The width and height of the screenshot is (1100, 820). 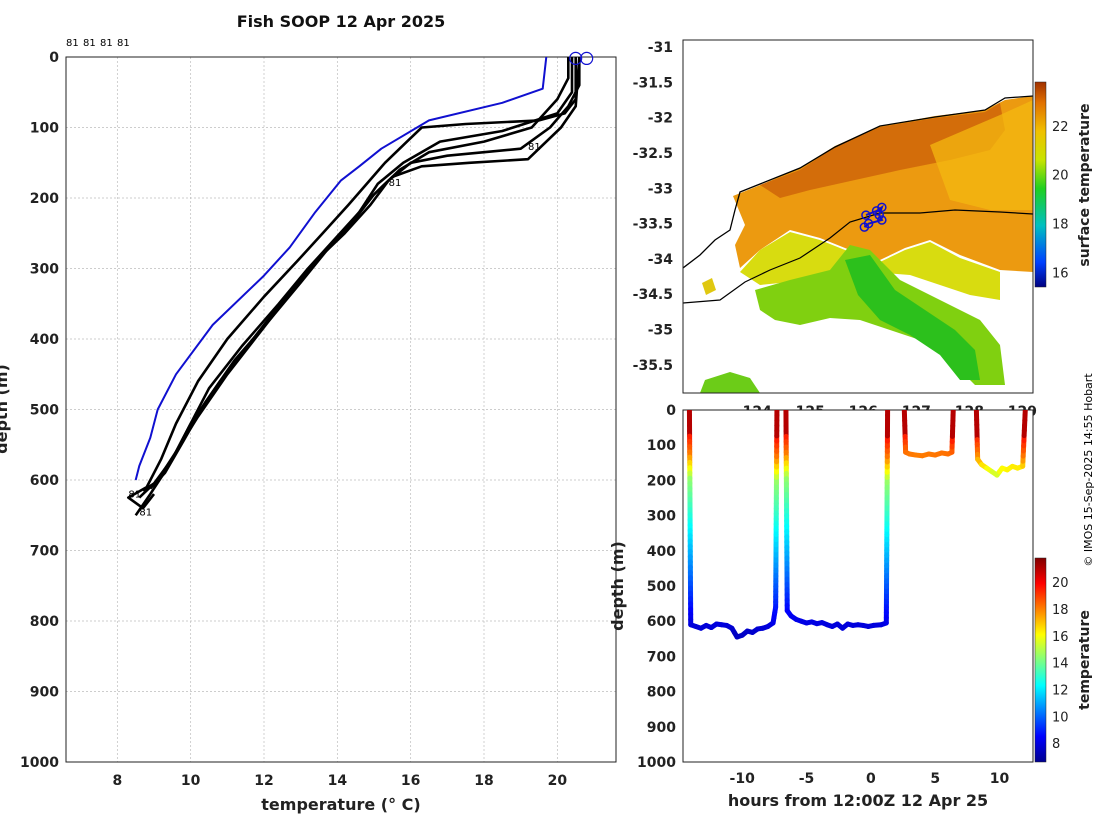 I want to click on shelf-contour, so click(x=858, y=256).